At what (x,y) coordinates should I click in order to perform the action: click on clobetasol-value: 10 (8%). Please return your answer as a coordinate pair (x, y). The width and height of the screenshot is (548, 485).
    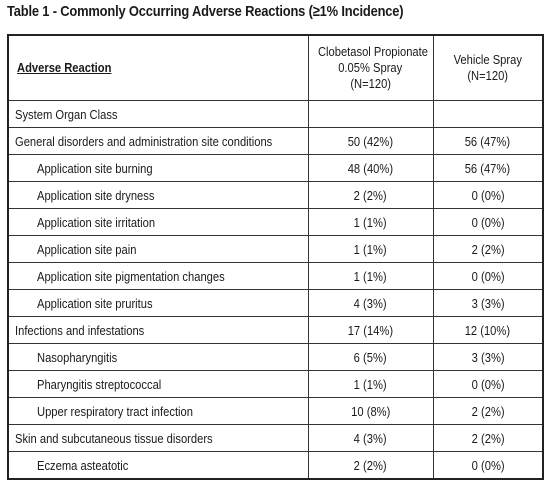
    Looking at the image, I should click on (370, 411).